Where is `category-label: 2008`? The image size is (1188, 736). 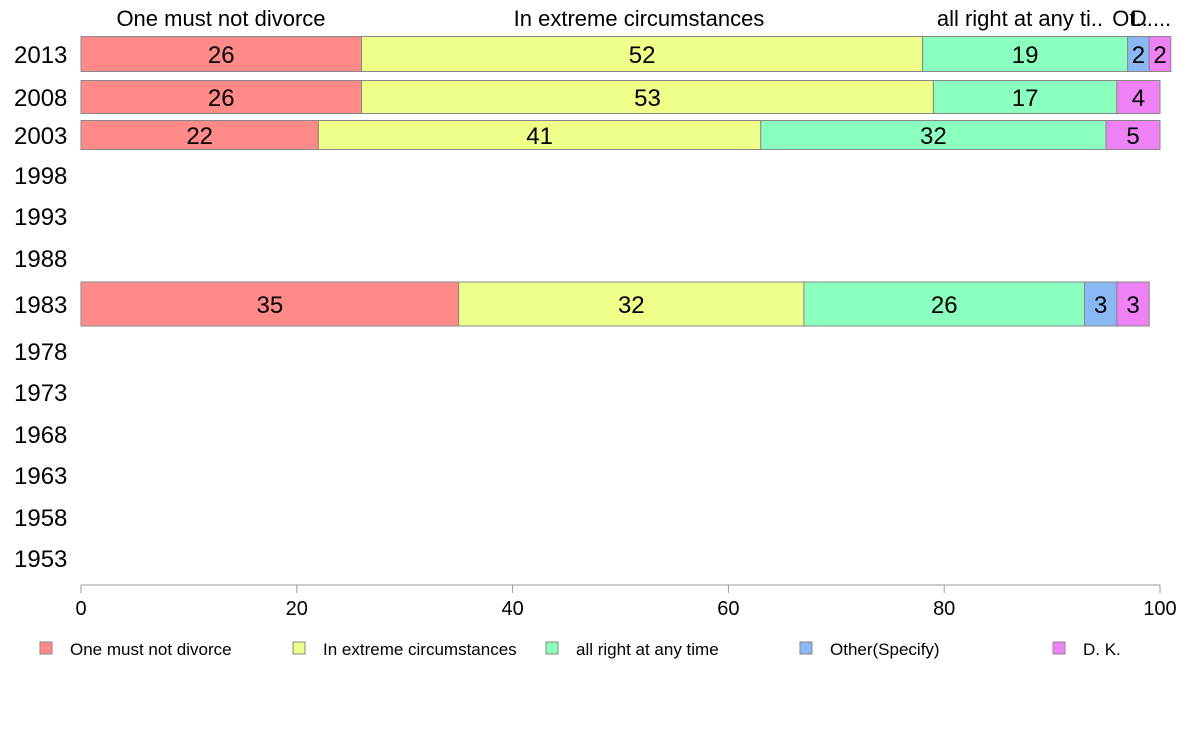 category-label: 2008 is located at coordinates (40, 98).